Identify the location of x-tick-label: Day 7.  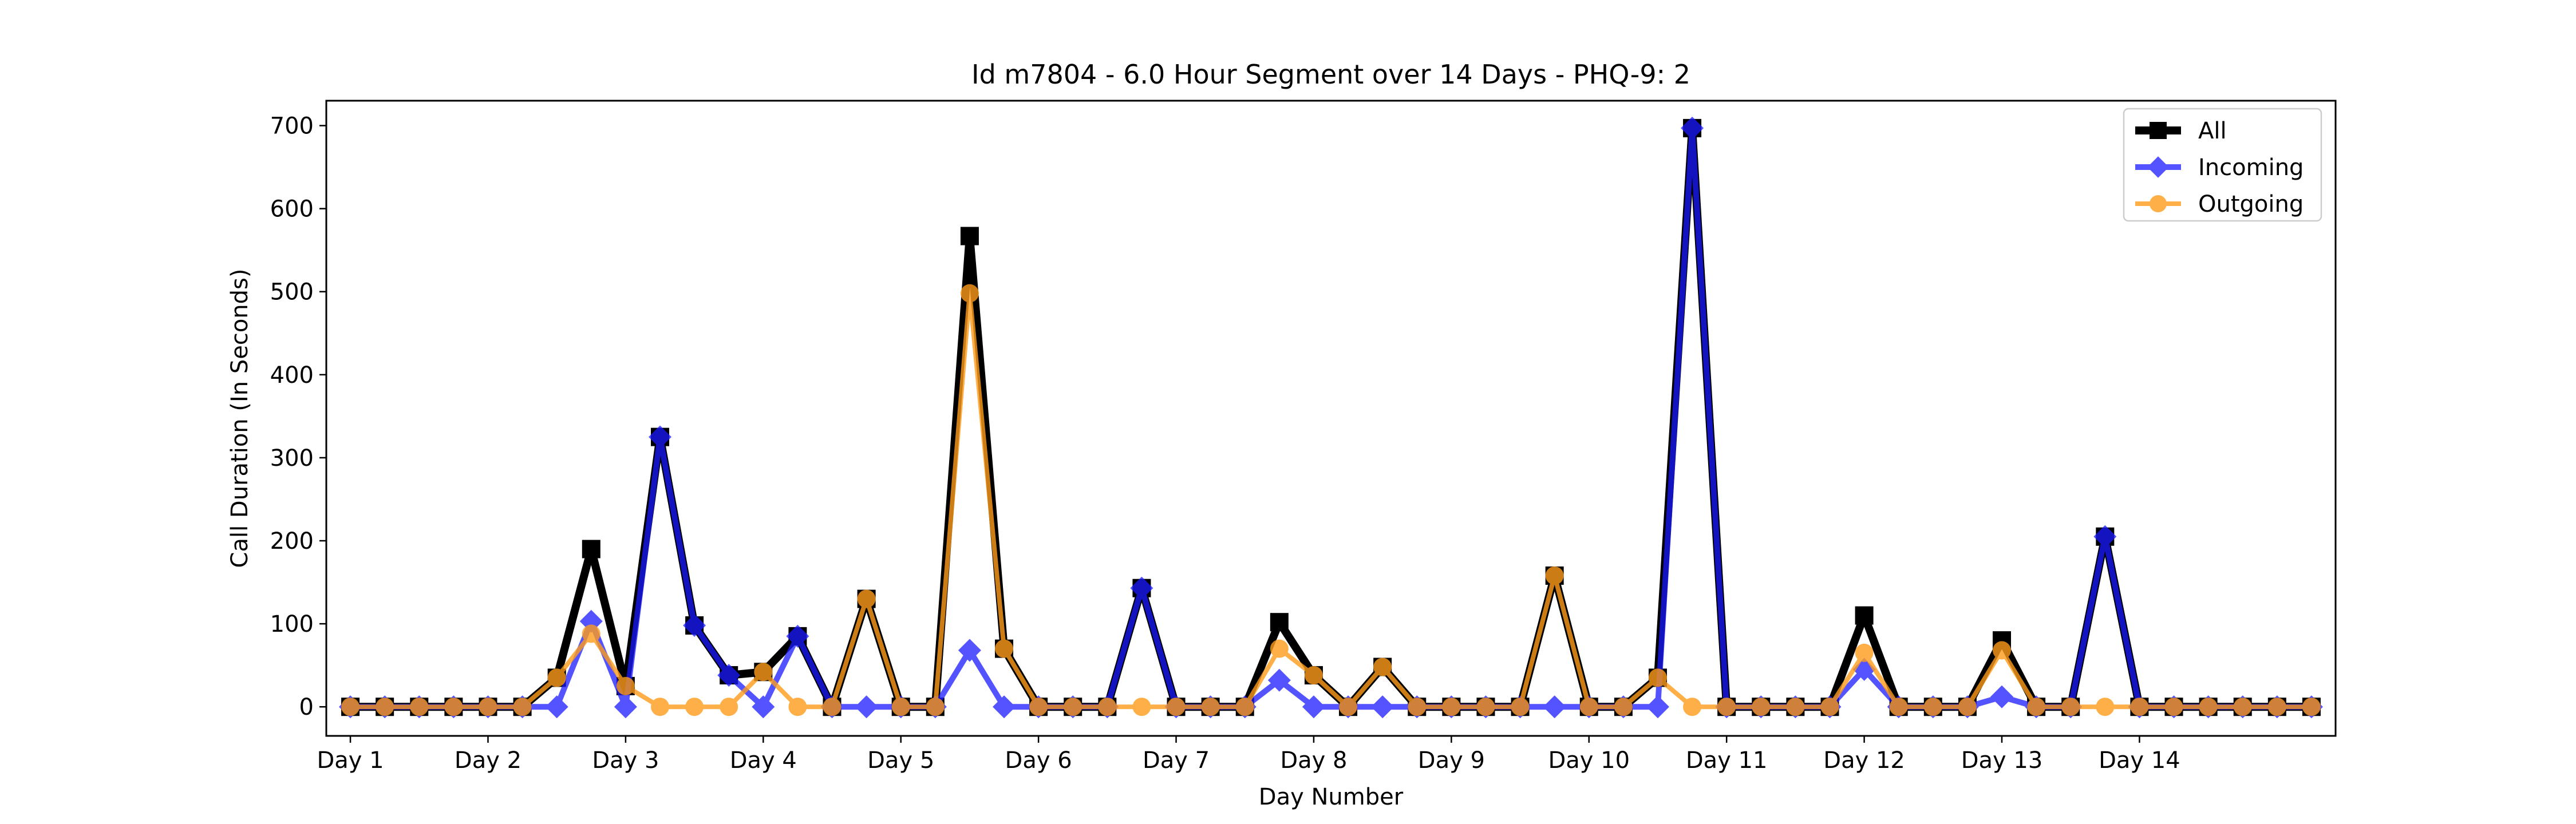
(1176, 760).